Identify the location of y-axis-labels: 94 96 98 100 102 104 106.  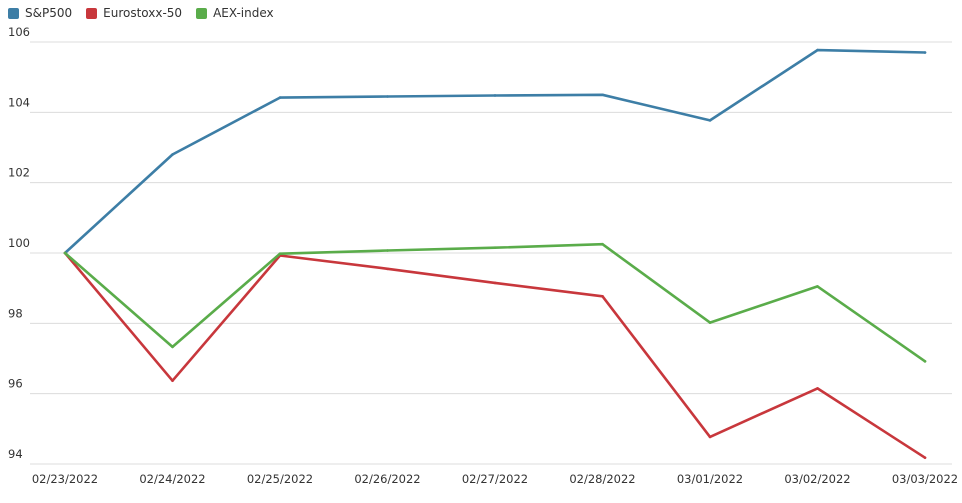
(19, 243).